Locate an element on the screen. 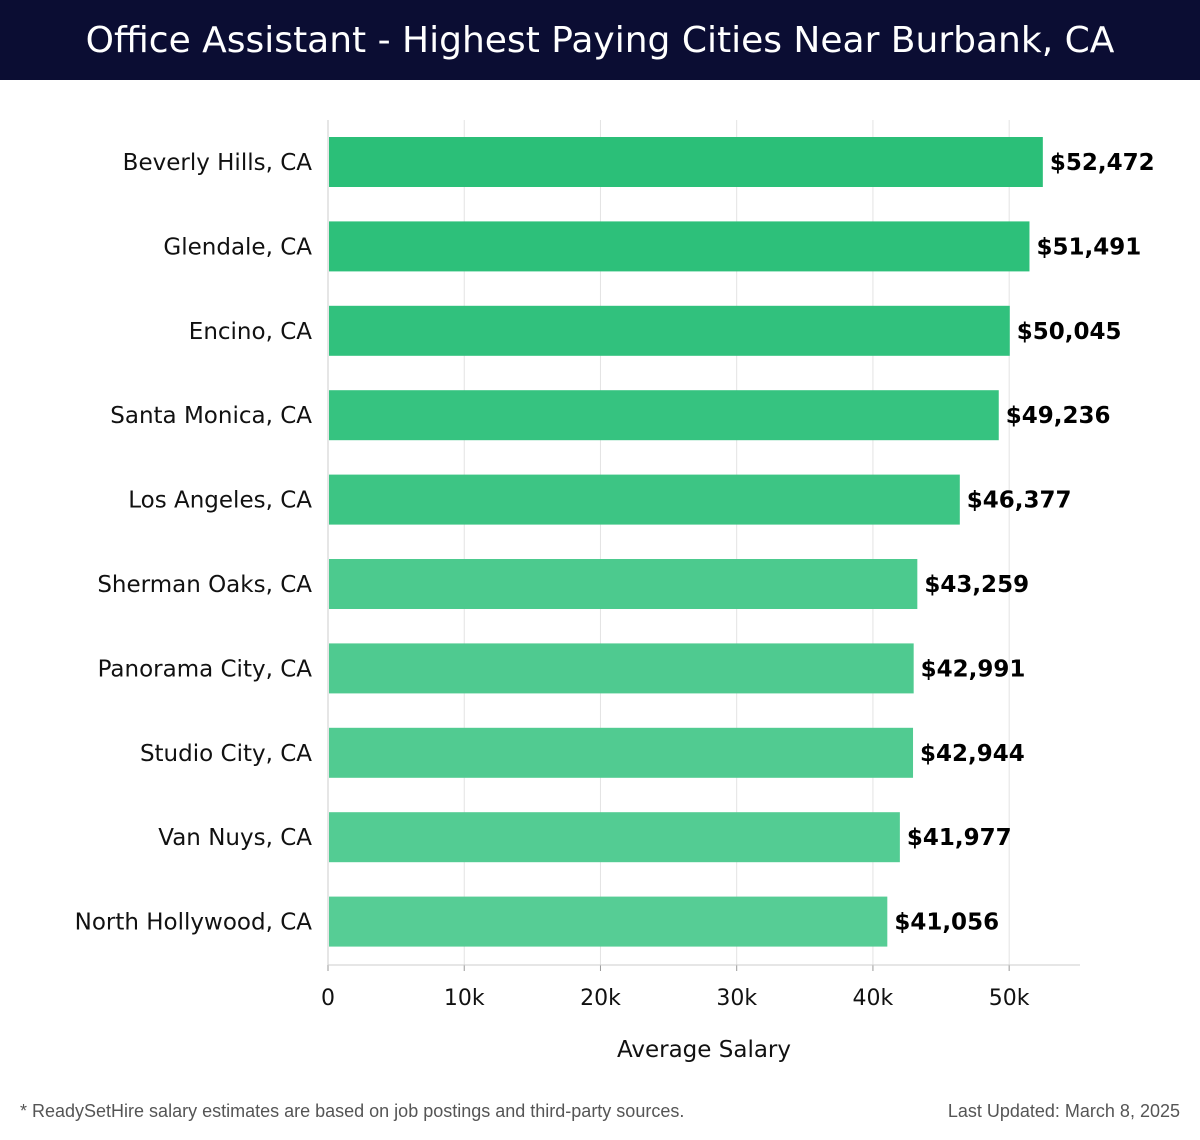 This screenshot has width=1200, height=1140. x-tick-label: 40k is located at coordinates (873, 998).